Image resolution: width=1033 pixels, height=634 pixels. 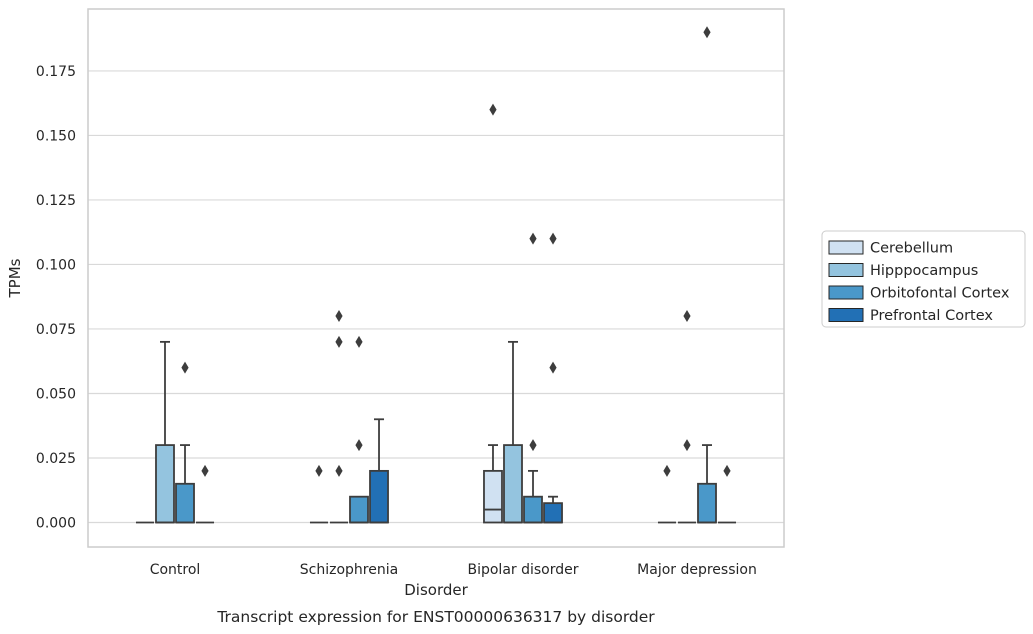 What do you see at coordinates (56, 459) in the screenshot?
I see `y-tick-label: 0.025` at bounding box center [56, 459].